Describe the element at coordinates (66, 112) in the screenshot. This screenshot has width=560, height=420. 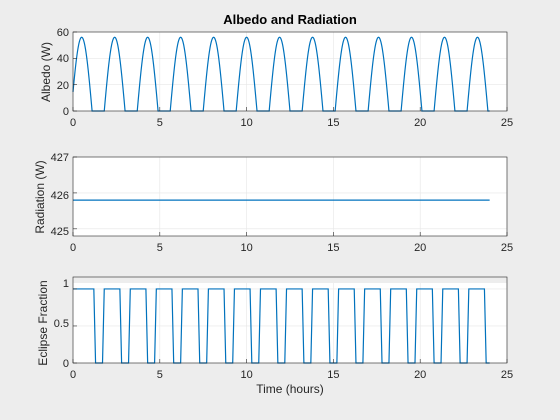
I see `albedo-ytick-label: 0` at that location.